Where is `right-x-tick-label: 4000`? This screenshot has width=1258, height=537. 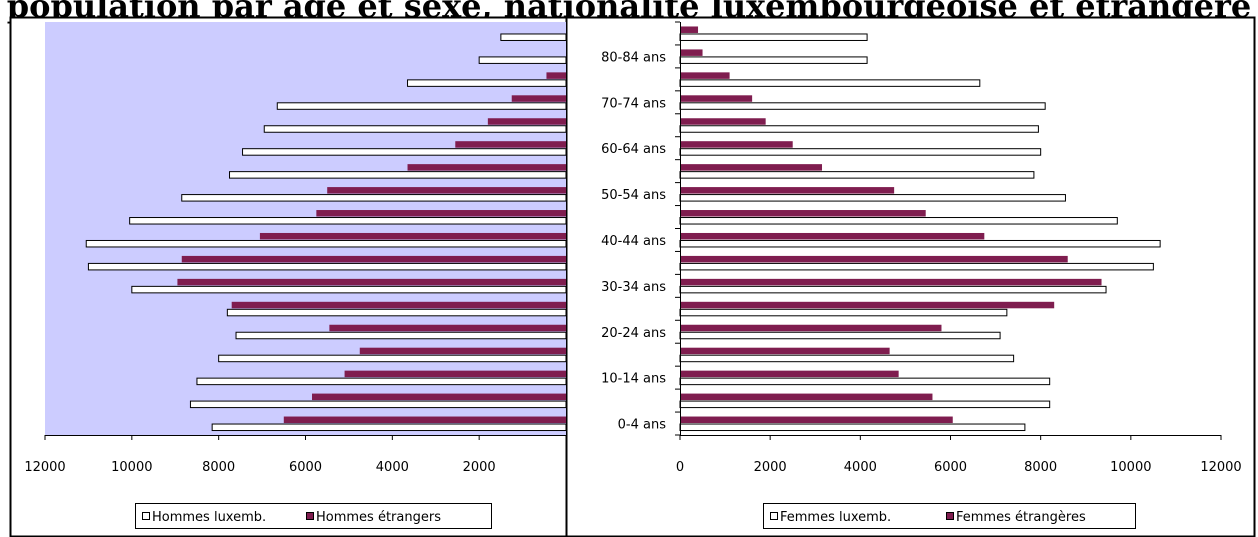 right-x-tick-label: 4000 is located at coordinates (860, 467).